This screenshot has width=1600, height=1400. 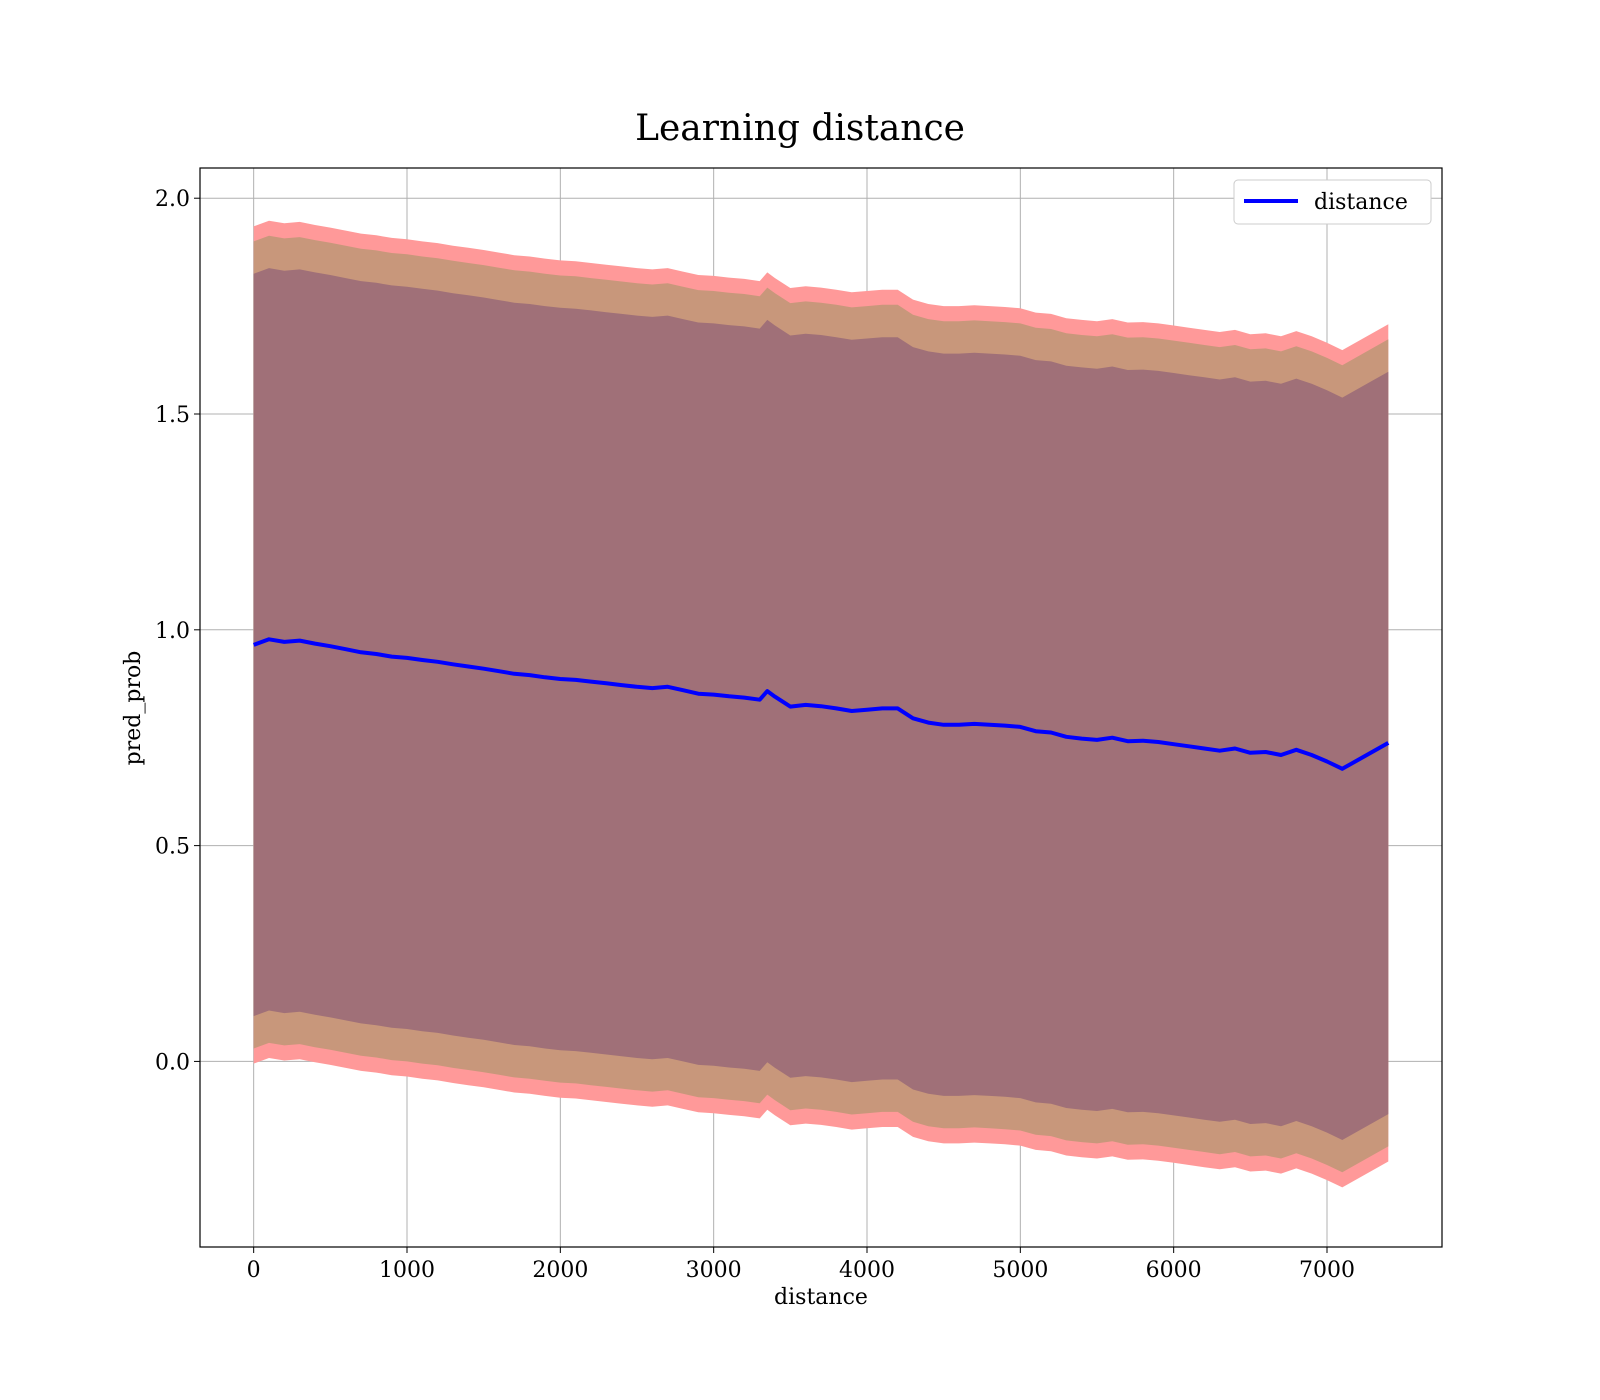 I want to click on x-tick-label: 4000, so click(x=867, y=1270).